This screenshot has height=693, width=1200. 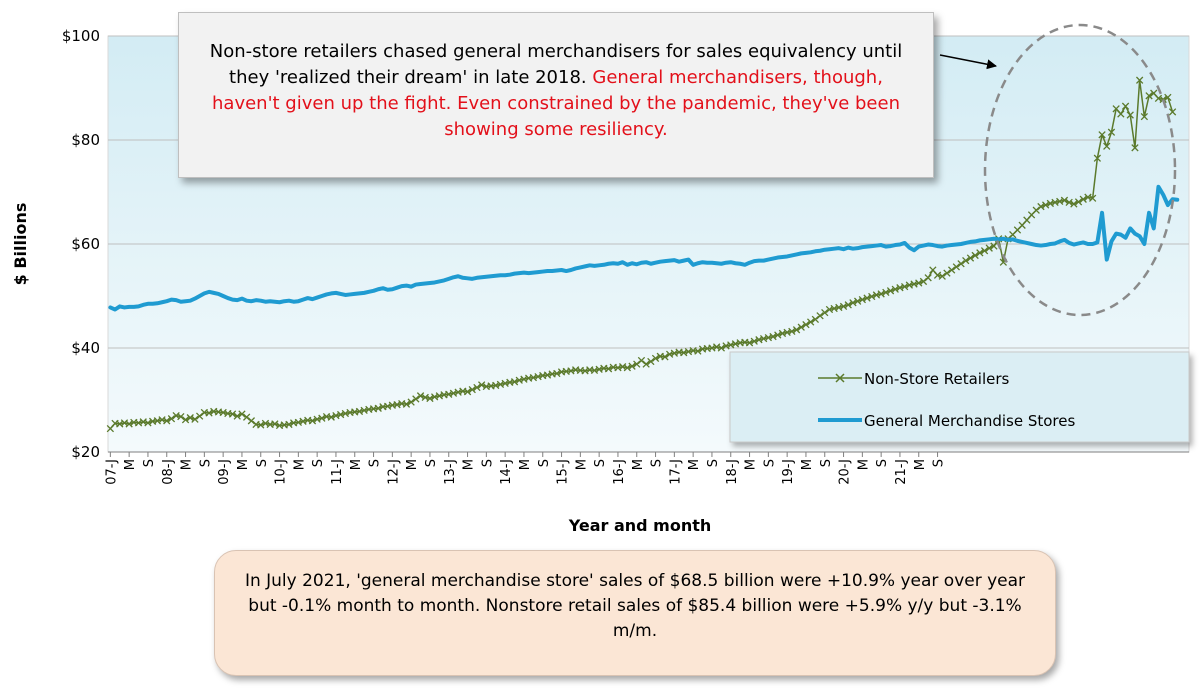 What do you see at coordinates (732, 472) in the screenshot?
I see `x-tick-label: 18-J` at bounding box center [732, 472].